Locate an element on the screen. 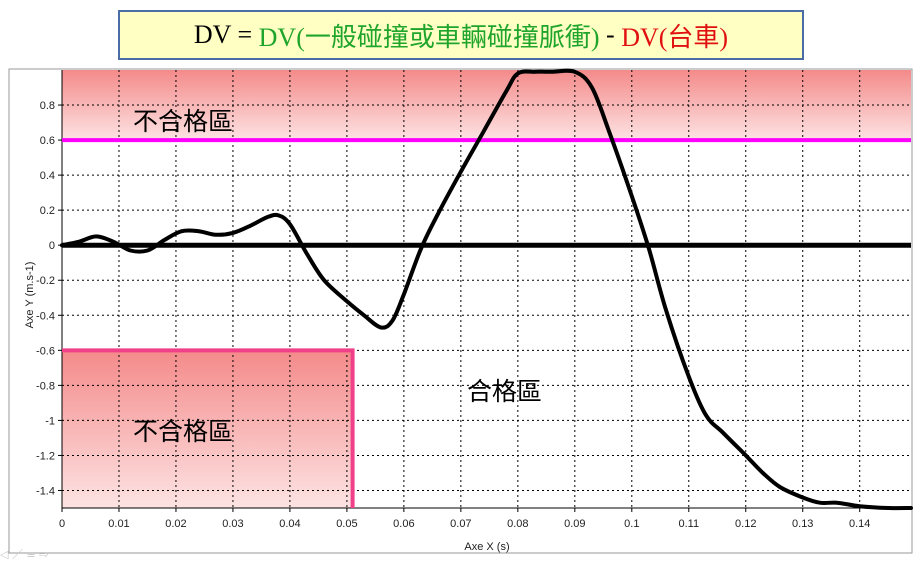 This screenshot has width=913, height=562. x-tick-label: 0.14 is located at coordinates (859, 524).